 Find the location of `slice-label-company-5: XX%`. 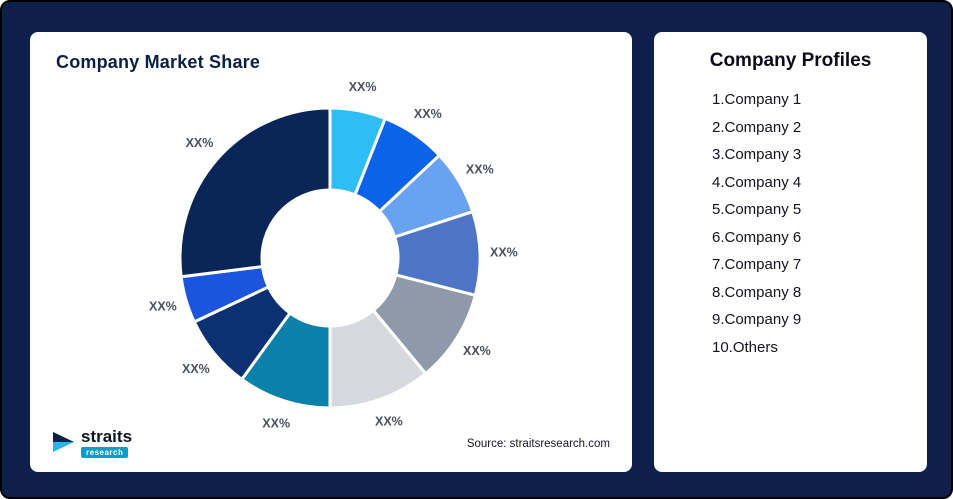

slice-label-company-5: XX% is located at coordinates (477, 351).